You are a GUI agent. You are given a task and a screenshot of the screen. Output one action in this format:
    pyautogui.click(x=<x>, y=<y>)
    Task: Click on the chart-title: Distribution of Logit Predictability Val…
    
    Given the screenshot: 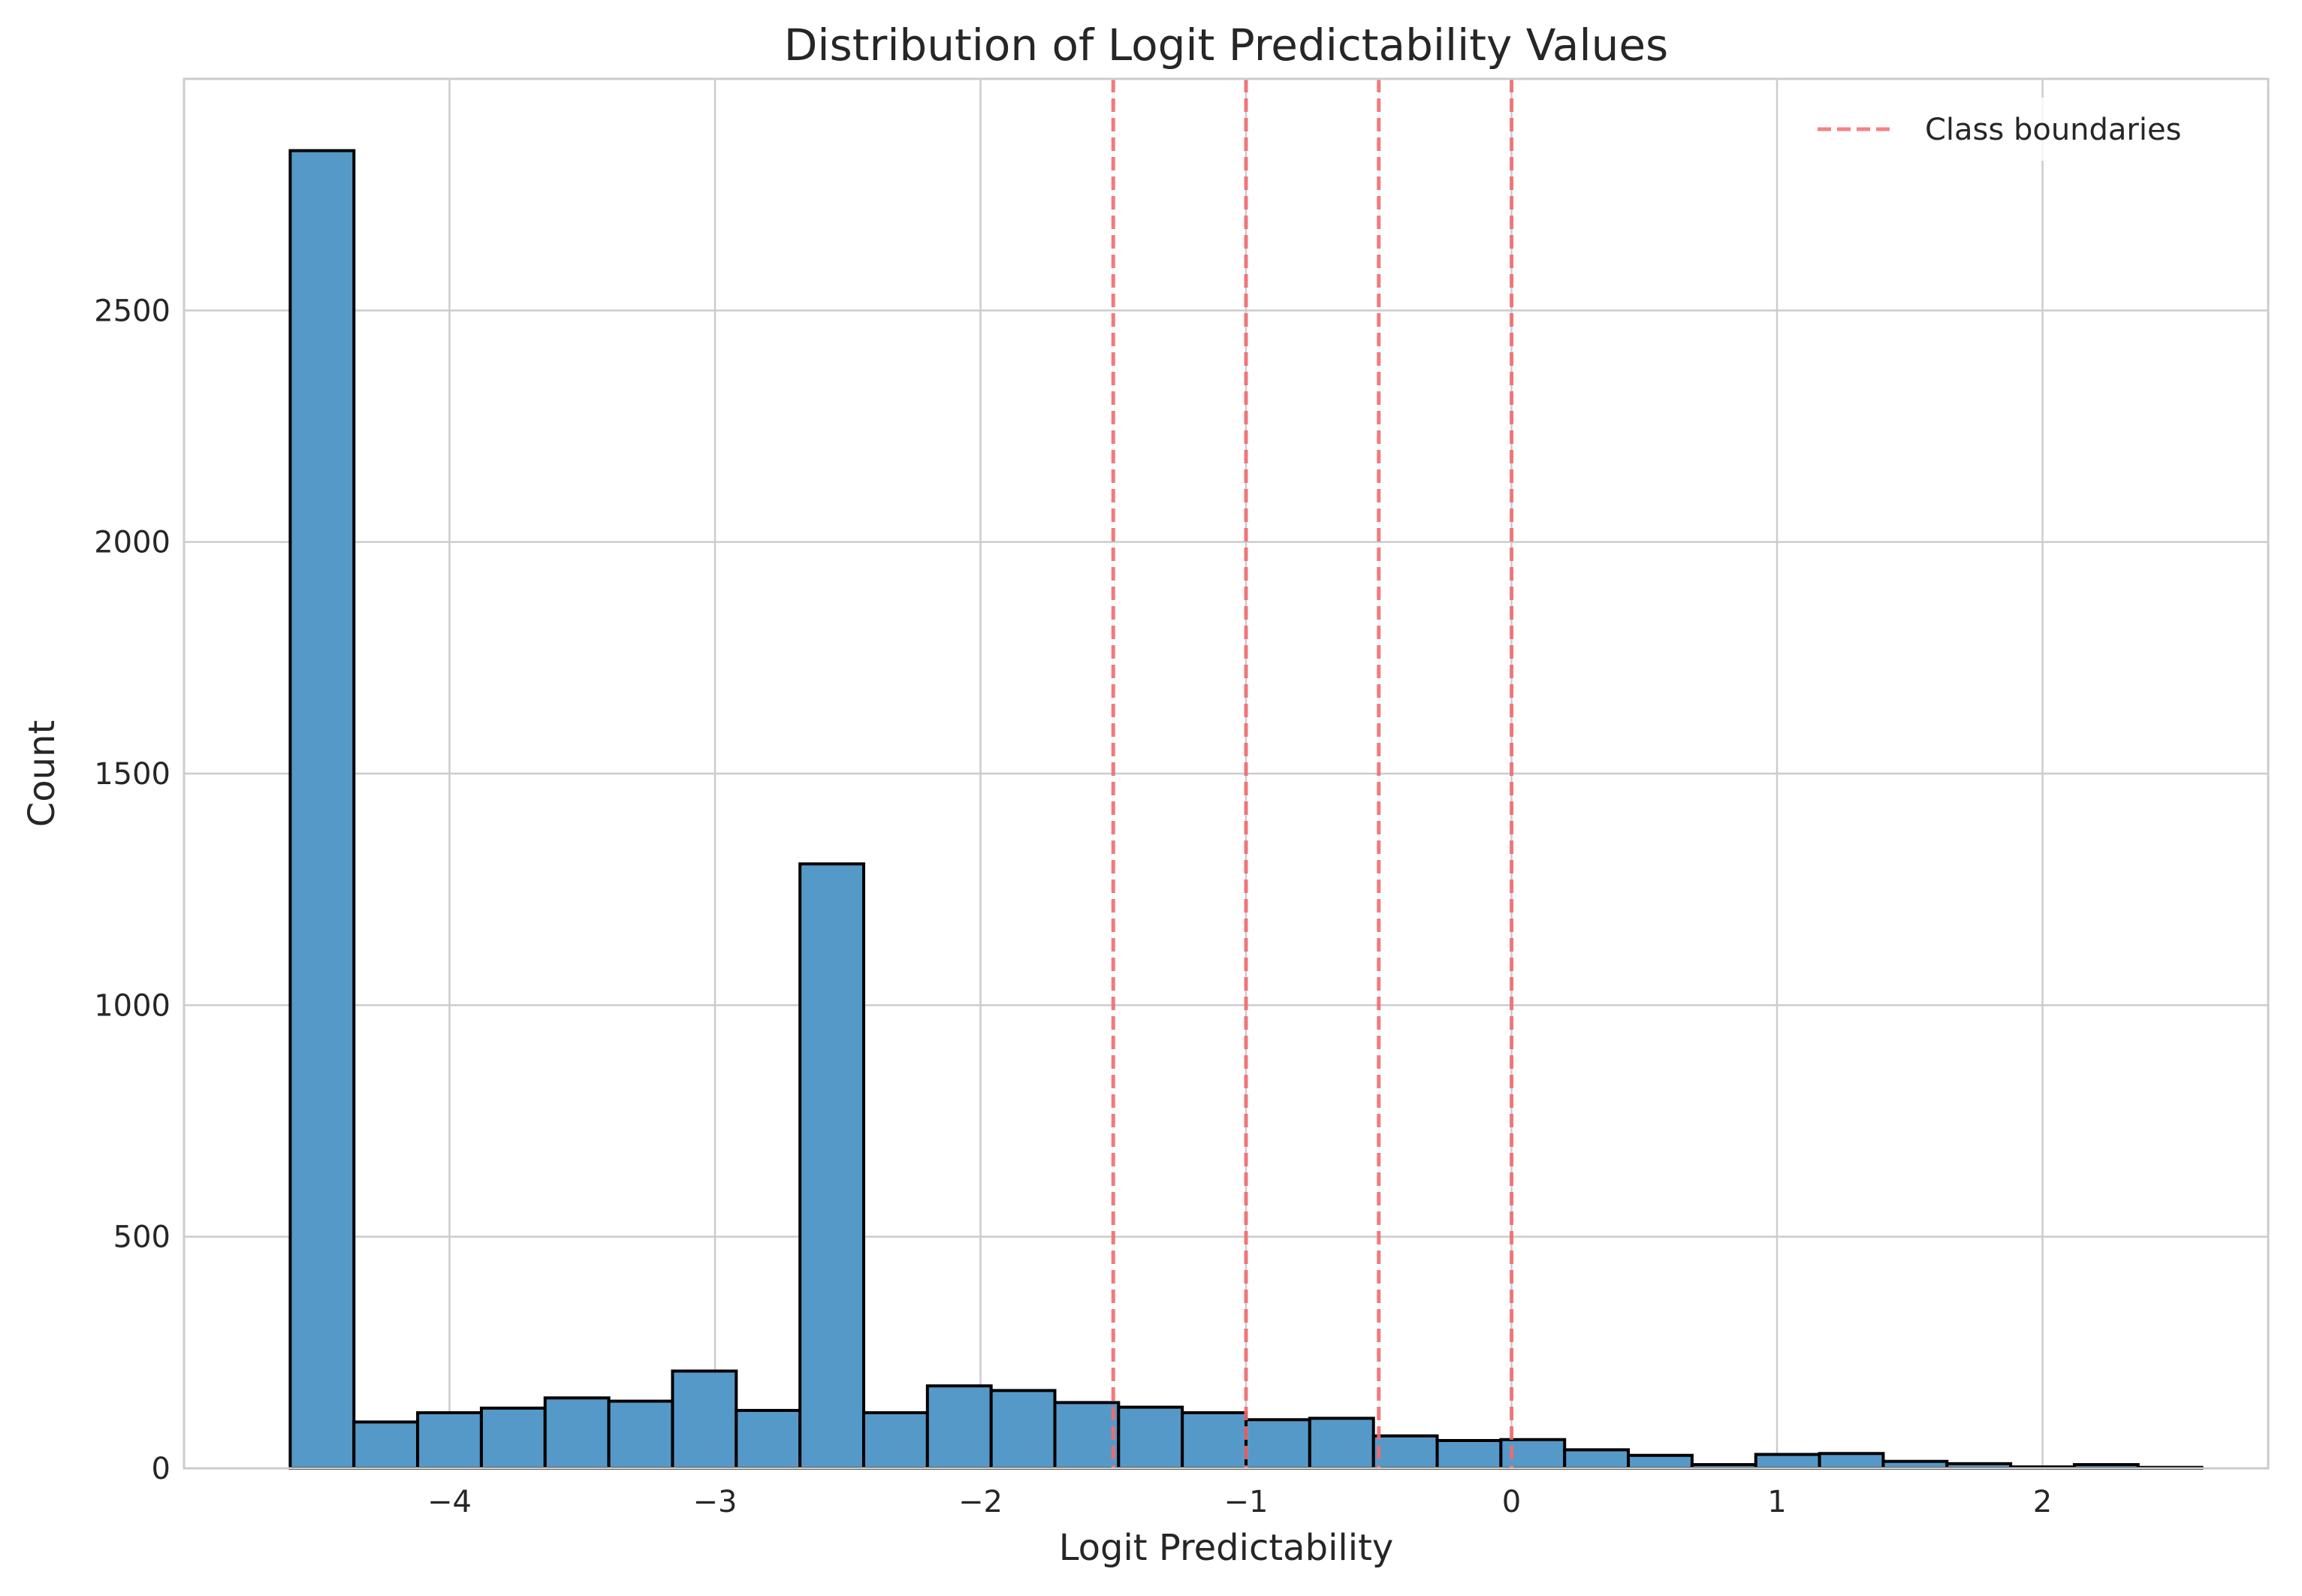 What is the action you would take?
    pyautogui.click(x=1226, y=45)
    